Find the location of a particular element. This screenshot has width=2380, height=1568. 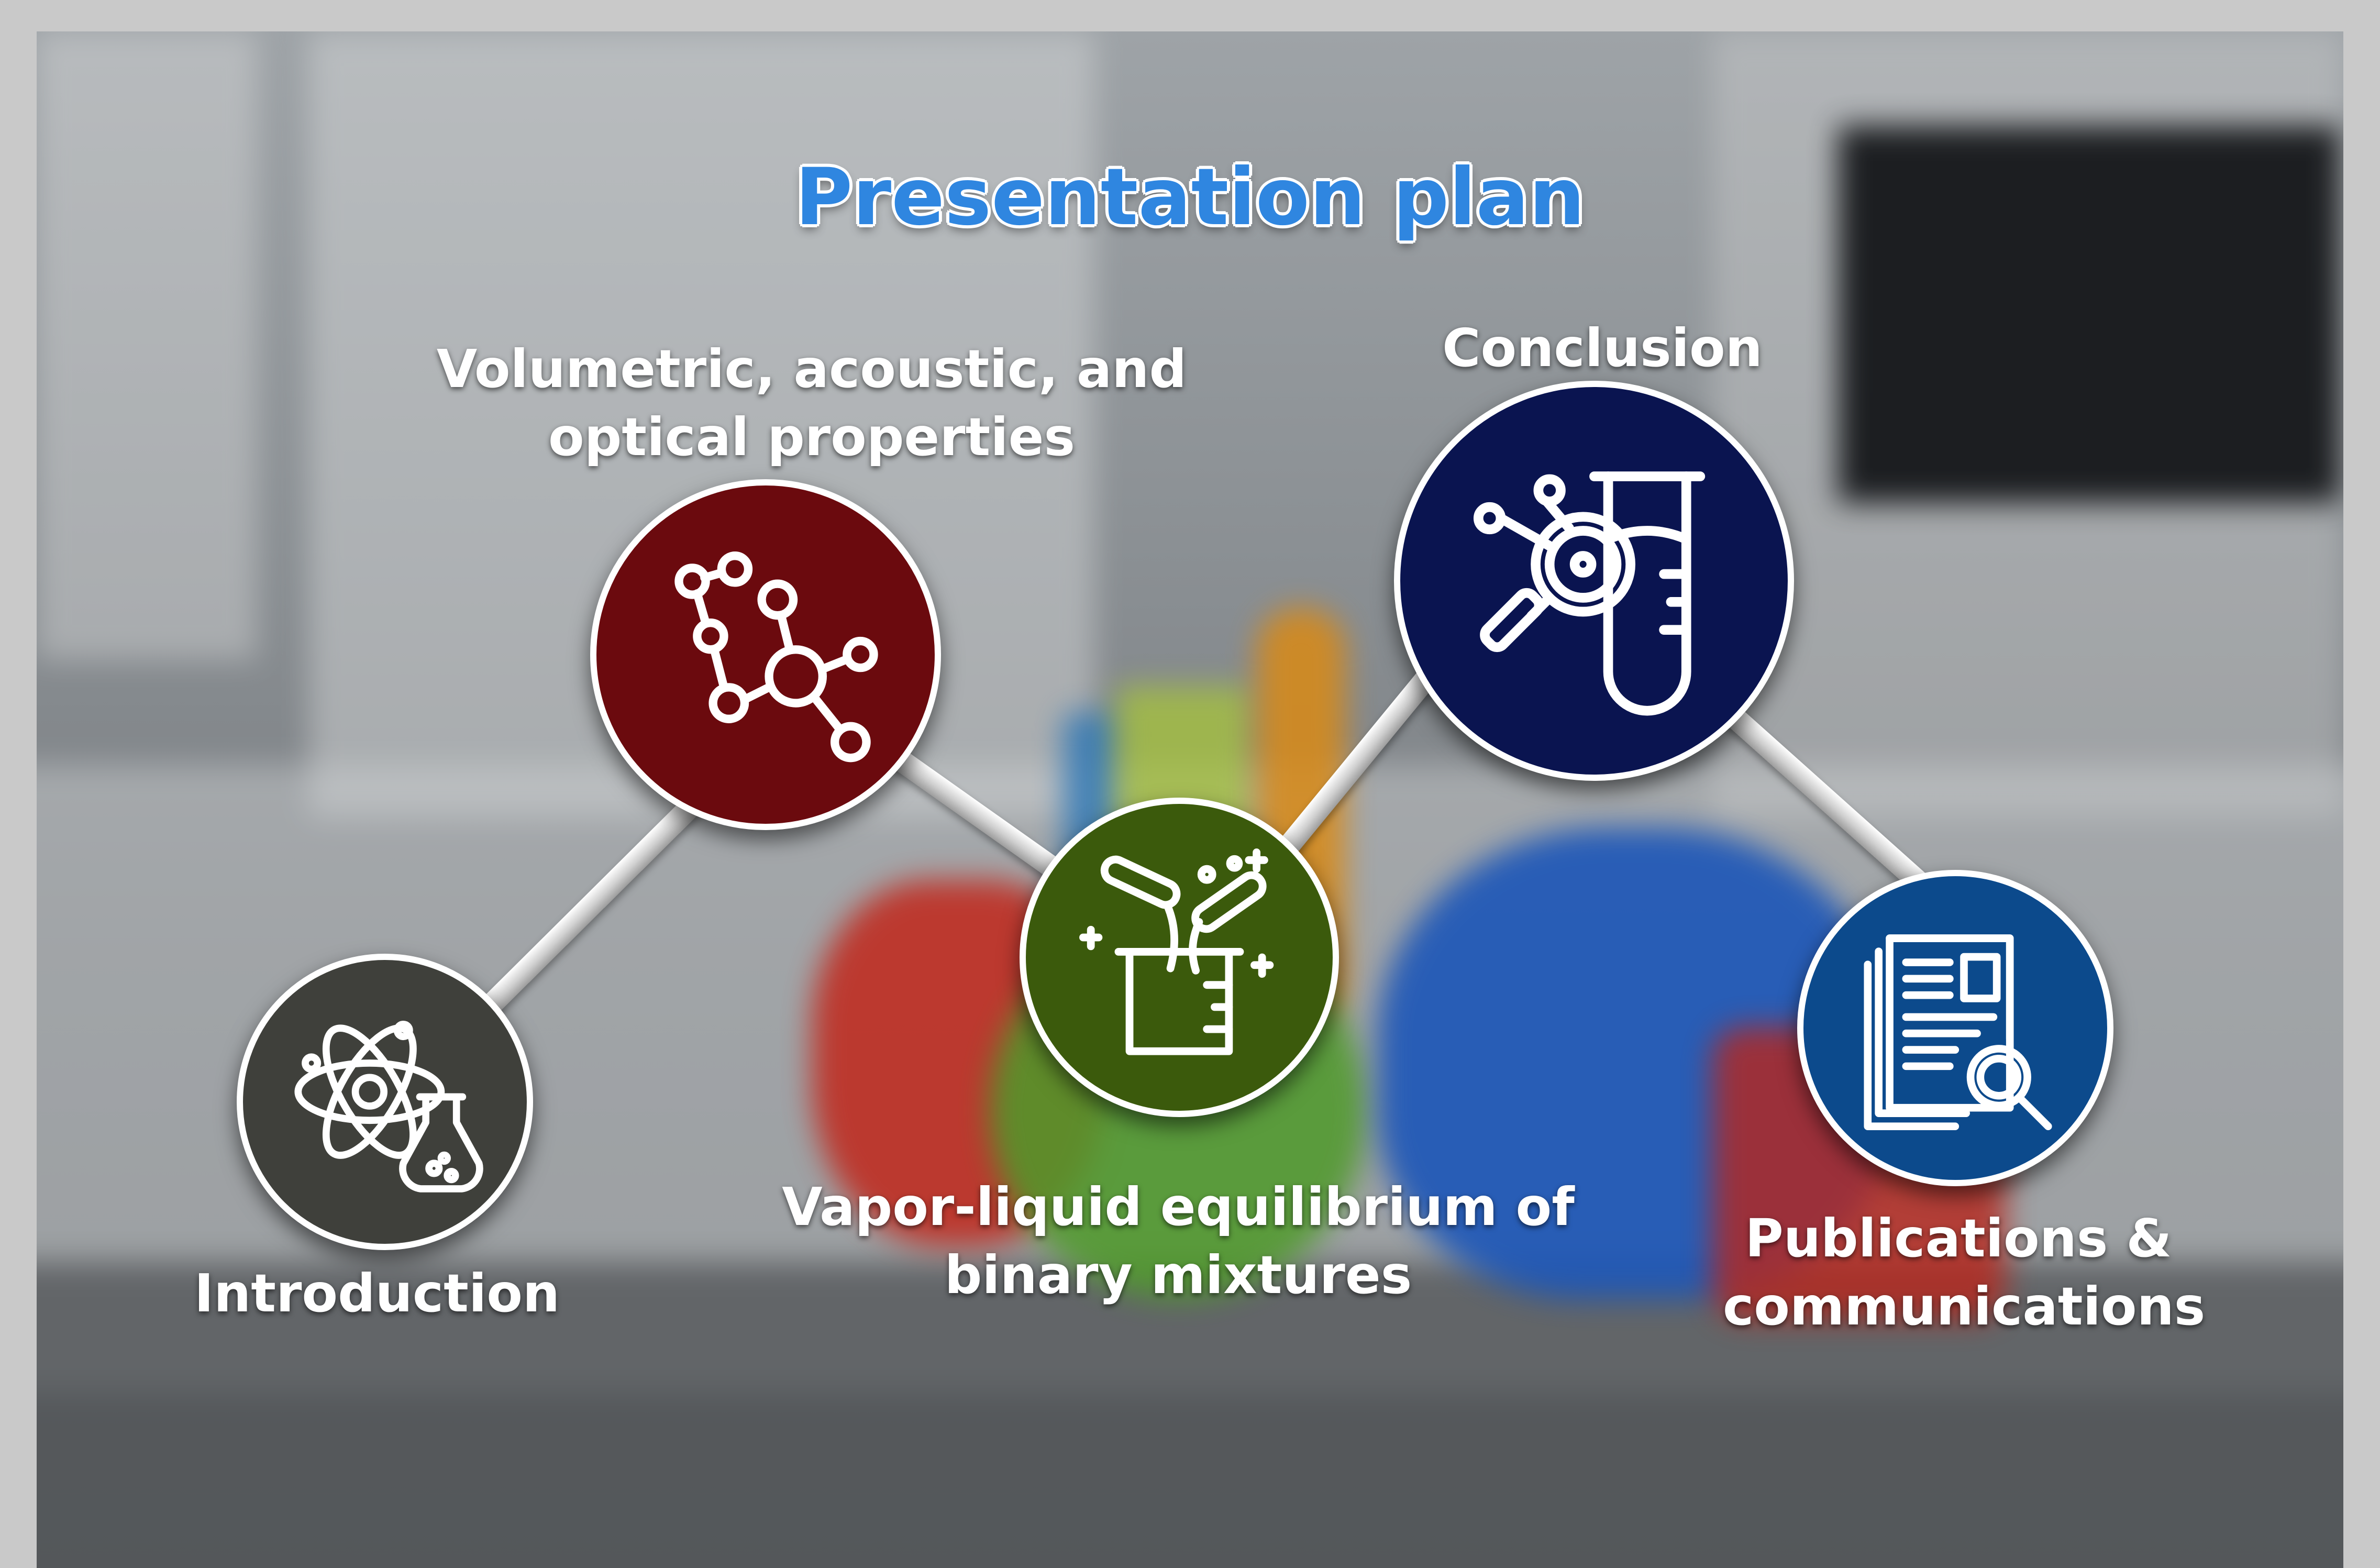

background-monitor is located at coordinates (2090, 314).